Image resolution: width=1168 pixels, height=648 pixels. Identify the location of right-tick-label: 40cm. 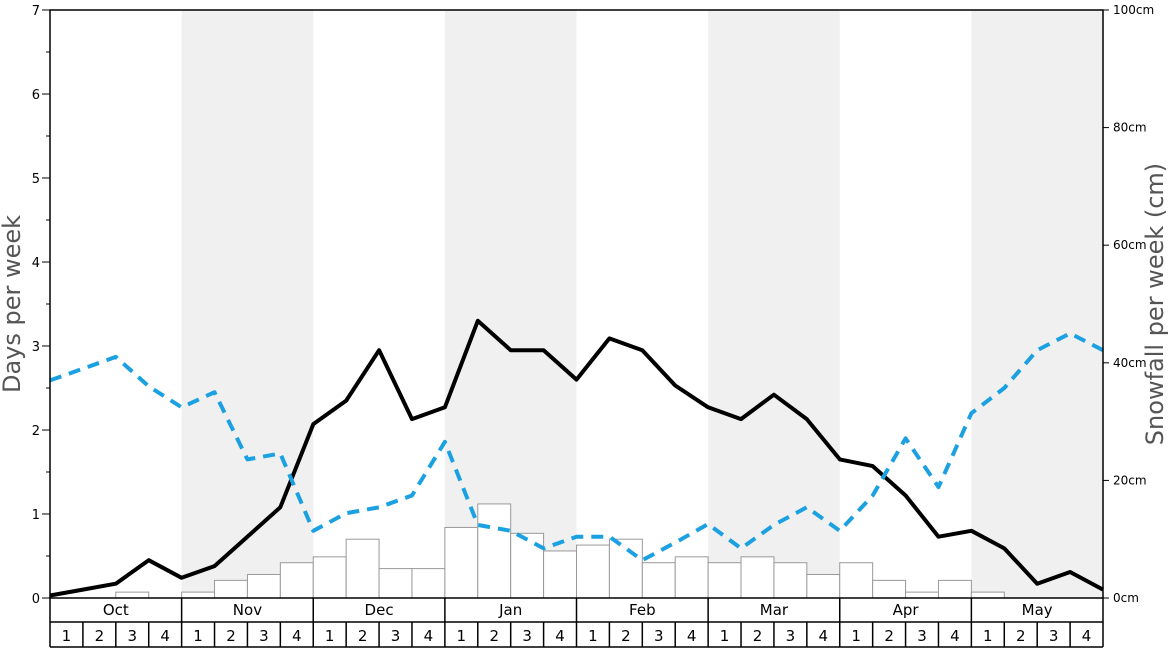
(1130, 363).